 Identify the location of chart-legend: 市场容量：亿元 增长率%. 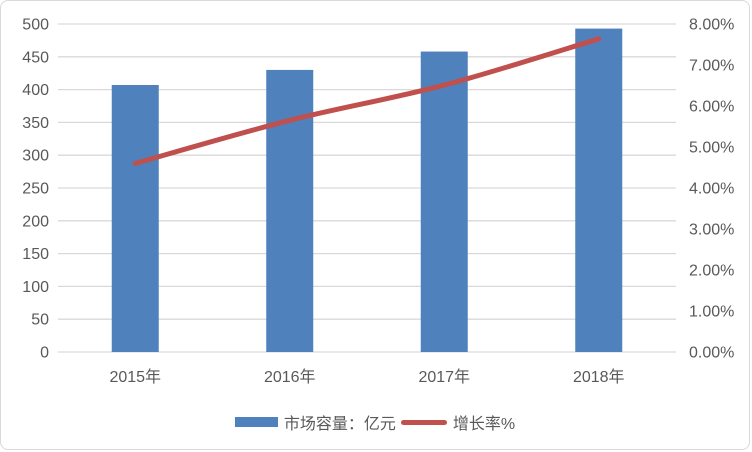
(375, 422).